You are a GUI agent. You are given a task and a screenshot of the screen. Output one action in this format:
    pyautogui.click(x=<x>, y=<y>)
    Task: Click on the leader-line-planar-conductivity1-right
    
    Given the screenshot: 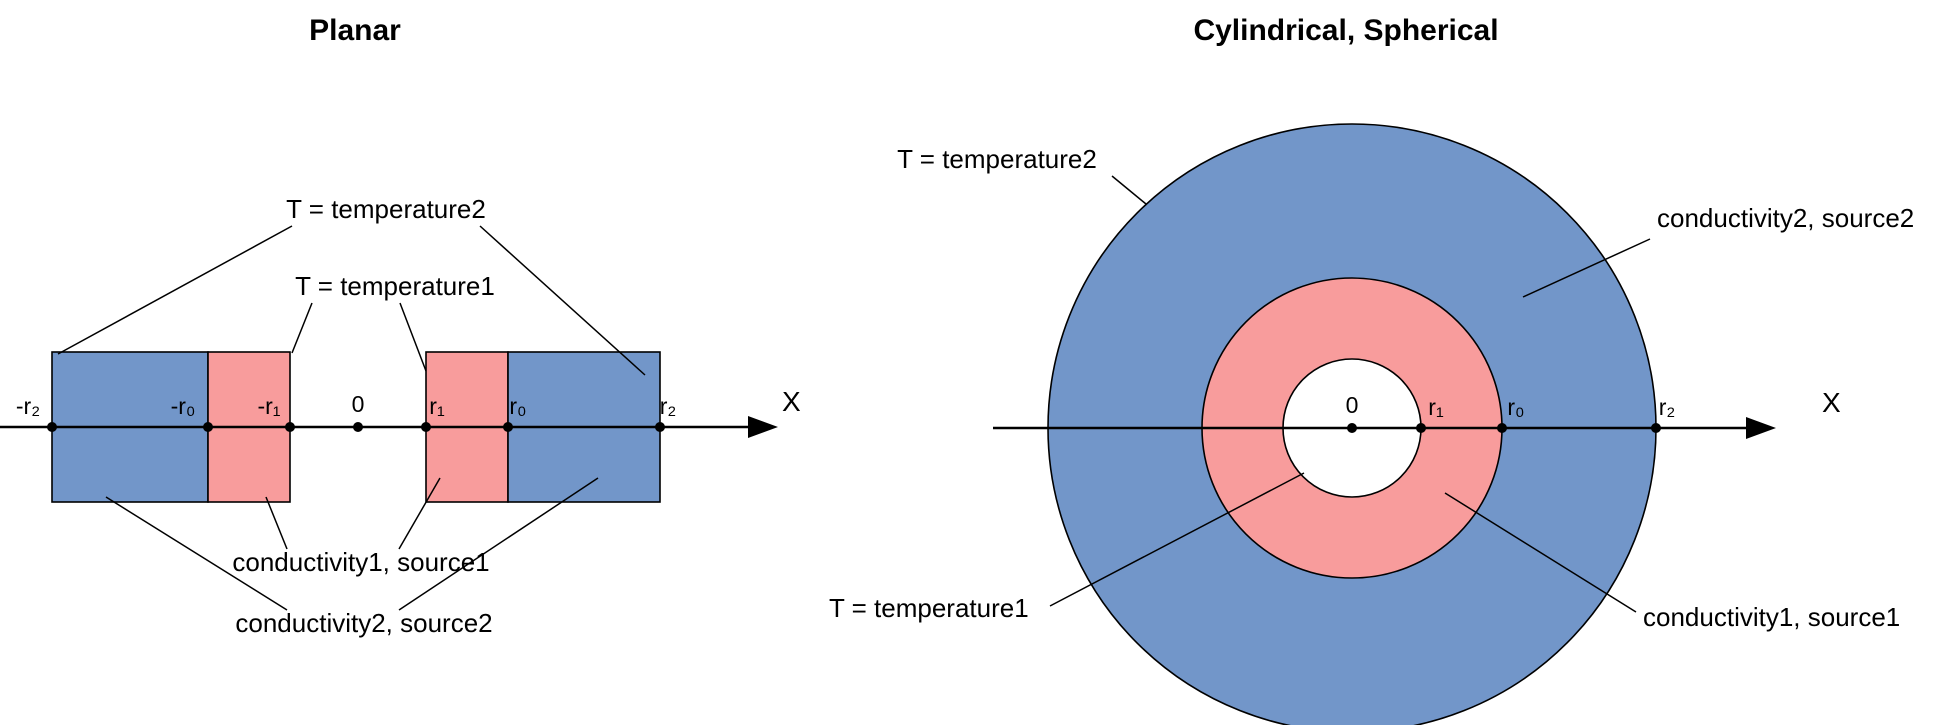 What is the action you would take?
    pyautogui.click(x=419, y=513)
    